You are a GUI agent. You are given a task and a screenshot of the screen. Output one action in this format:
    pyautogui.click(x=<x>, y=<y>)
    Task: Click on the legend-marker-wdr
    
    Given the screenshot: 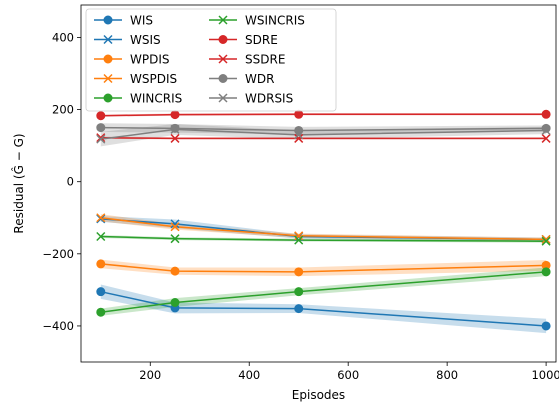 What is the action you would take?
    pyautogui.click(x=223, y=78)
    